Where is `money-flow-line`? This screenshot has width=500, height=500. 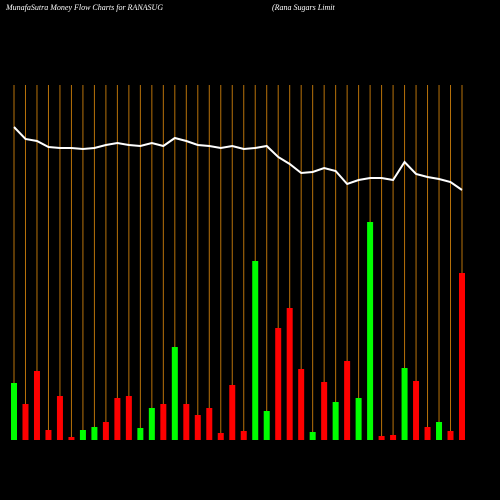
money-flow-line is located at coordinates (238, 158).